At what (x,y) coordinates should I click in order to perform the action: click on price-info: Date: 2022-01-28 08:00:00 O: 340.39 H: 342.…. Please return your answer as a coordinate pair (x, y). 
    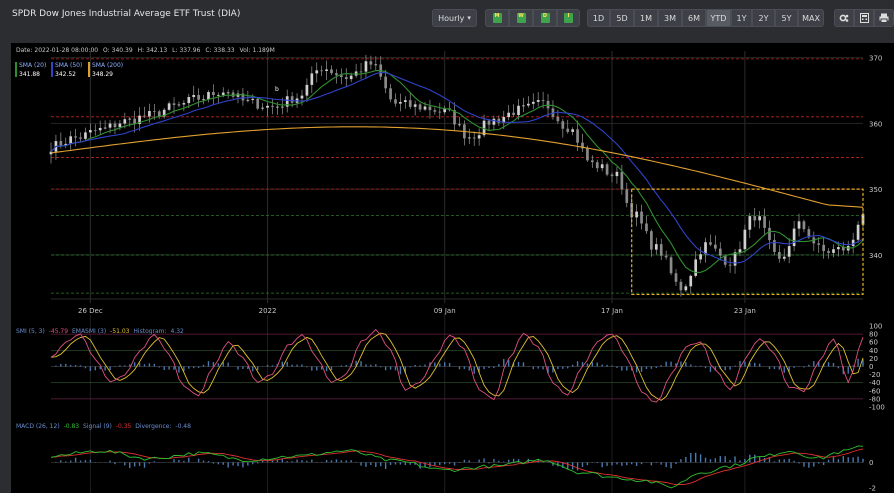
    Looking at the image, I should click on (145, 50).